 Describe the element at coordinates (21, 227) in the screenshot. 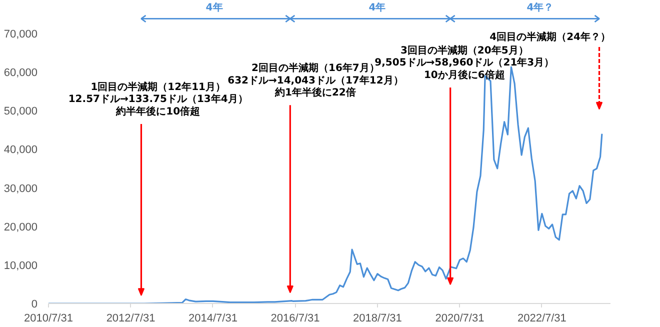

I see `y-tick-label: 20,000` at that location.